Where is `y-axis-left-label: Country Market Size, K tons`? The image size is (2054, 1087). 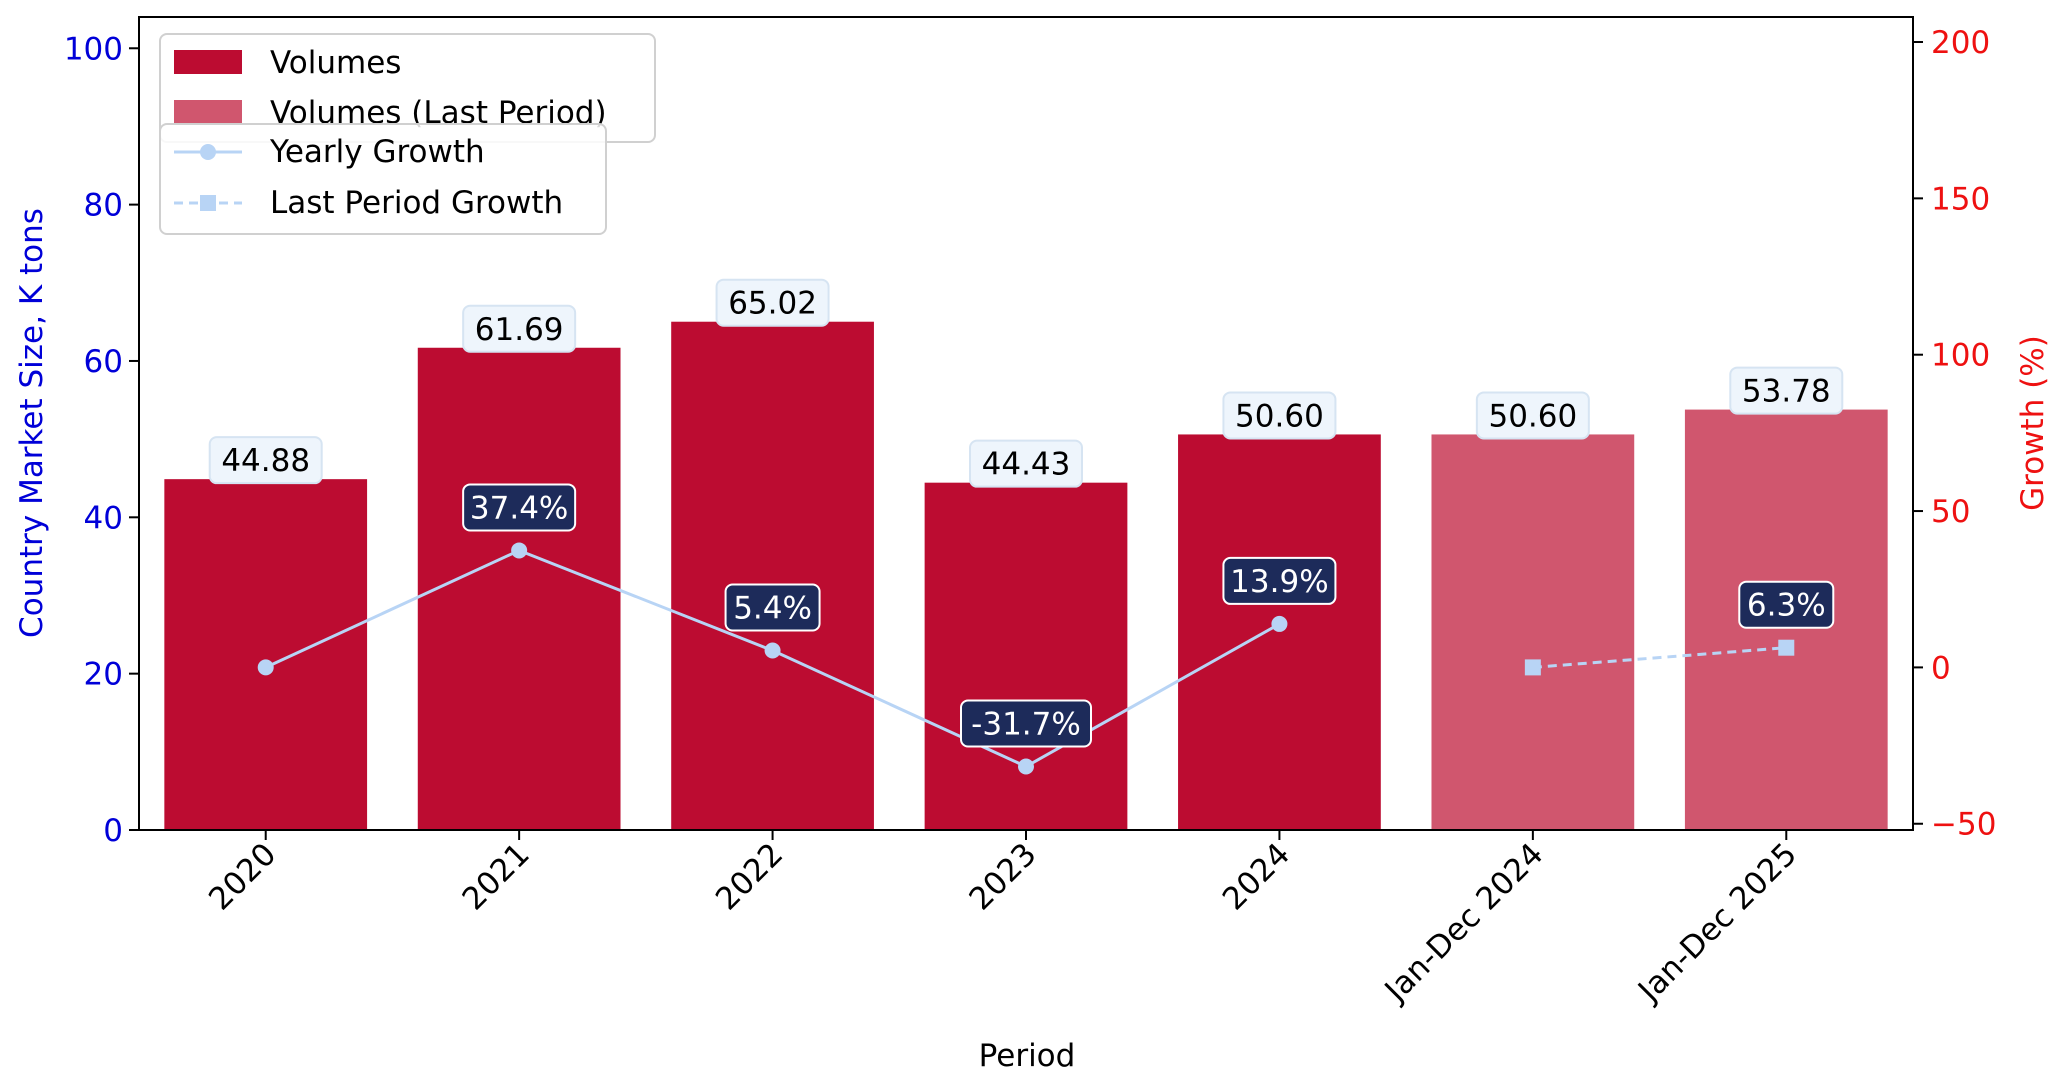 y-axis-left-label: Country Market Size, K tons is located at coordinates (32, 423).